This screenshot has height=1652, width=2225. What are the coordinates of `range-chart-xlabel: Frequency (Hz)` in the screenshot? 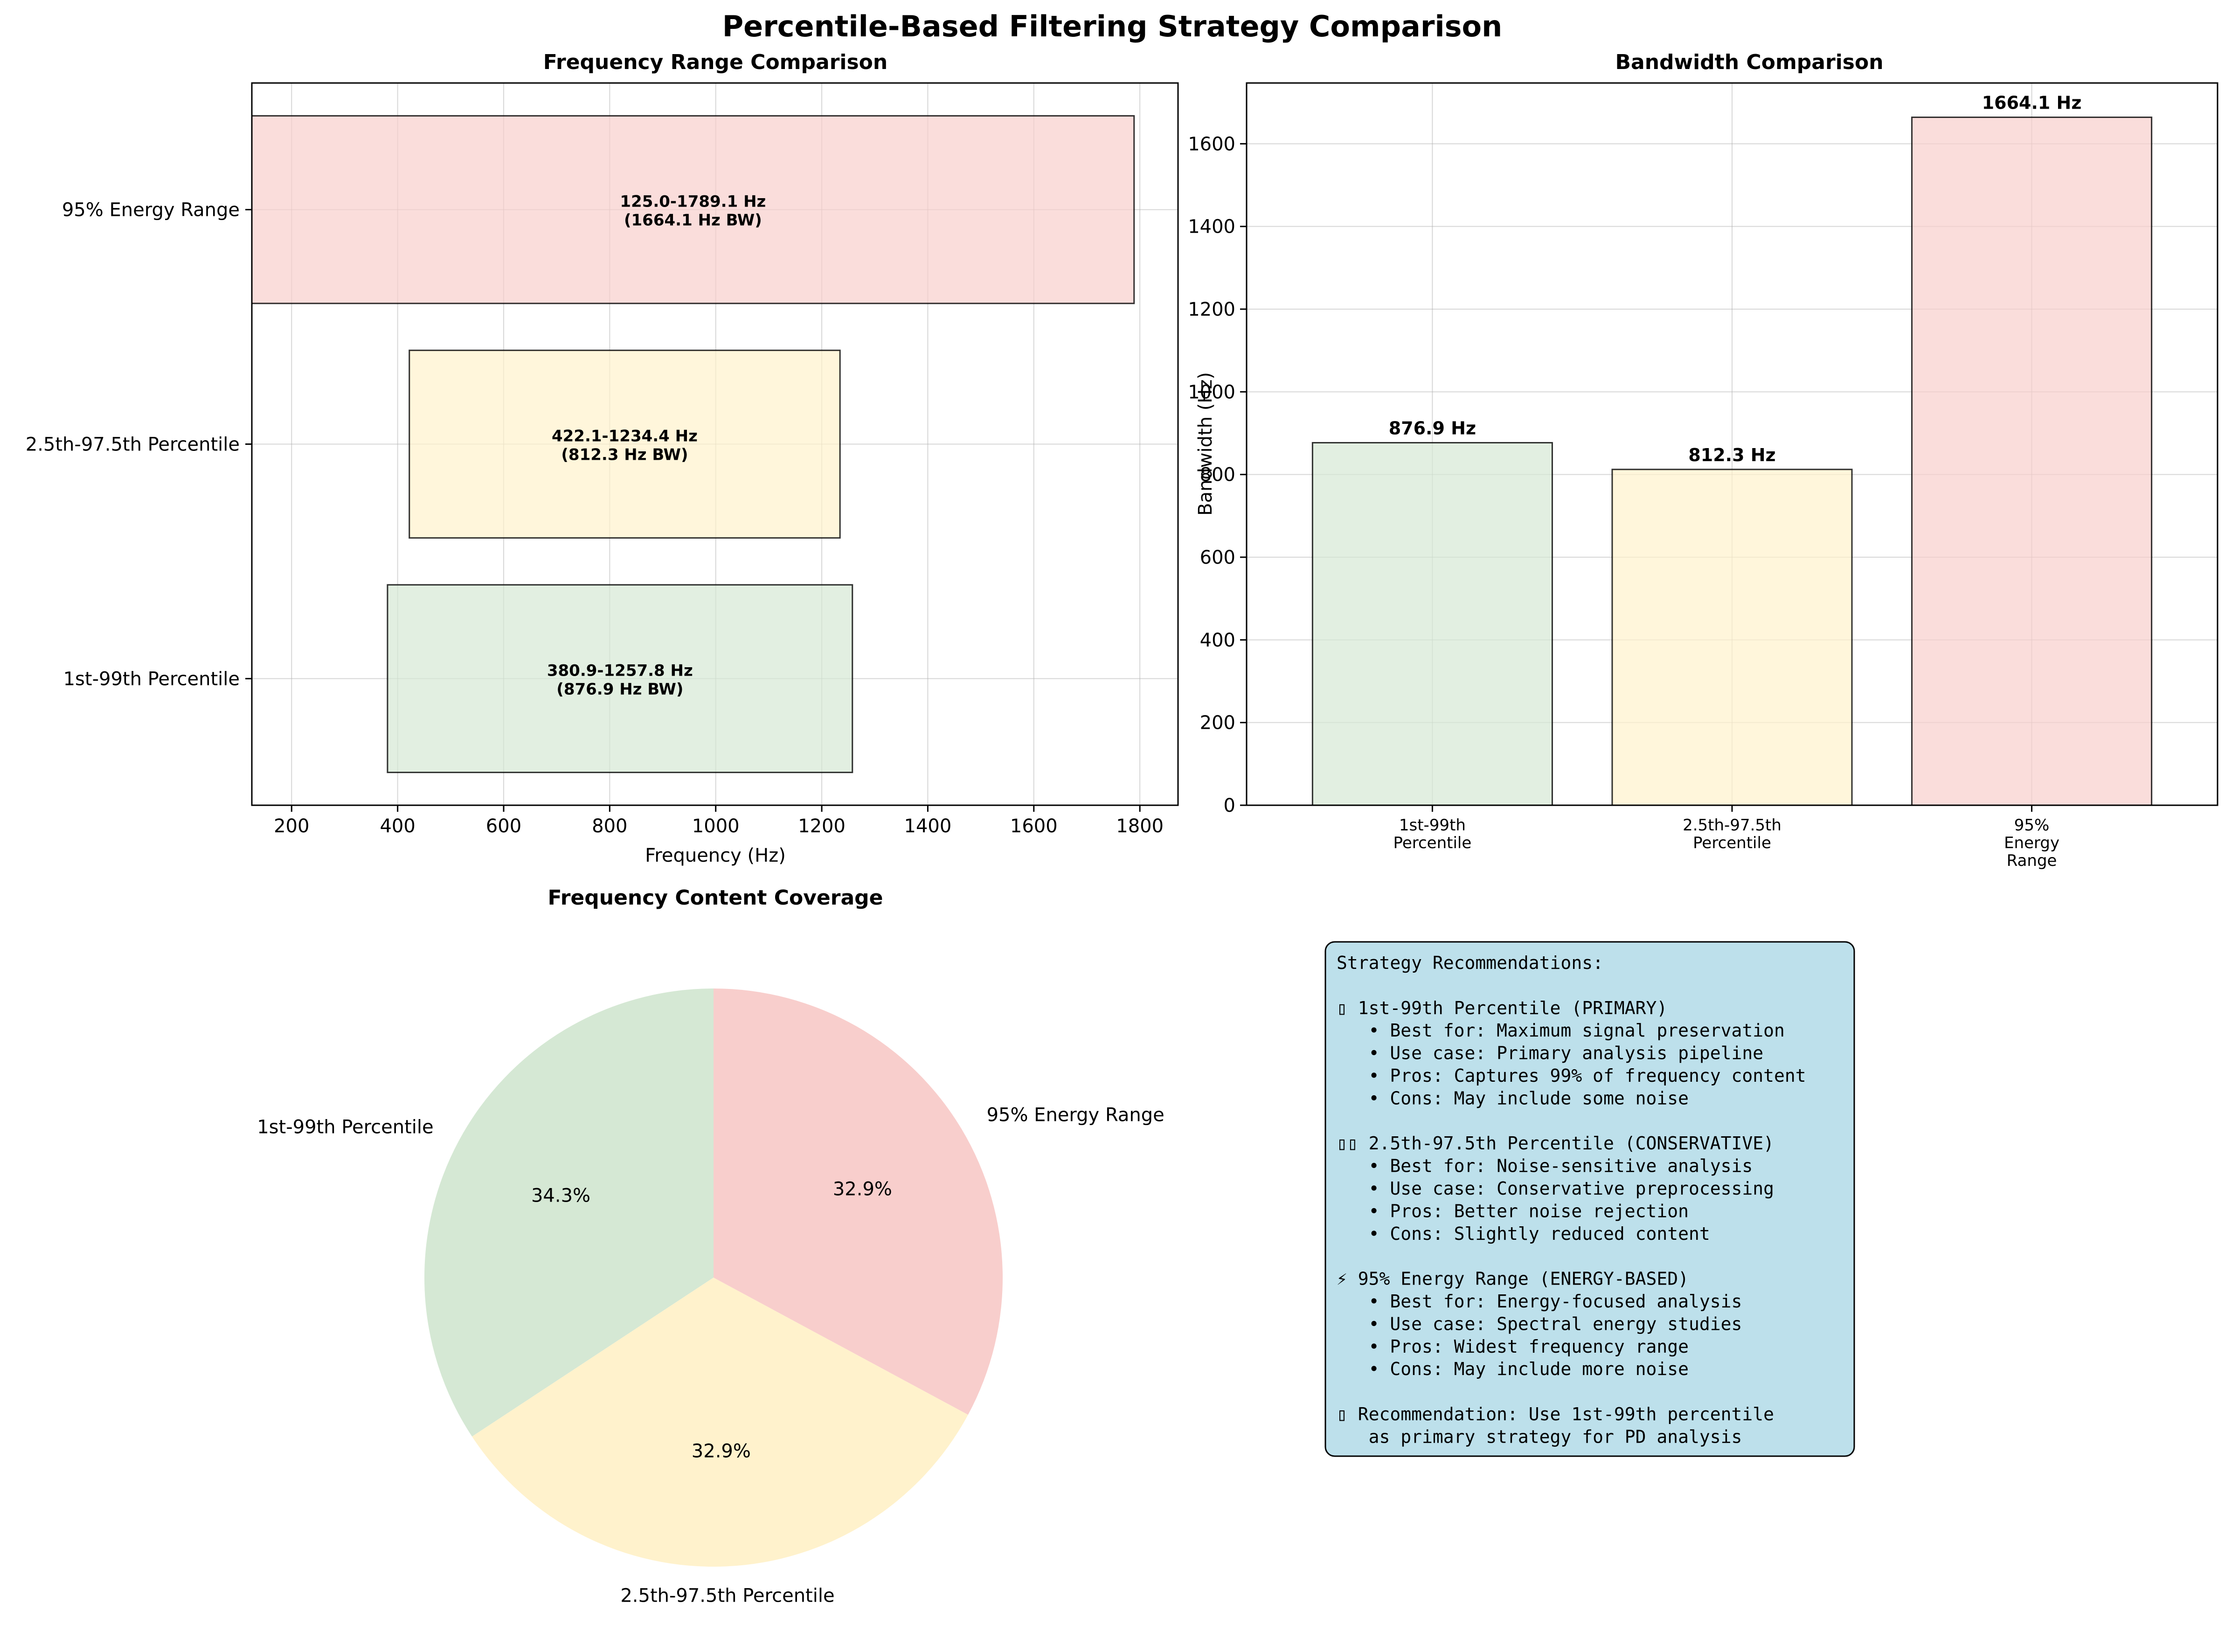 It's located at (715, 855).